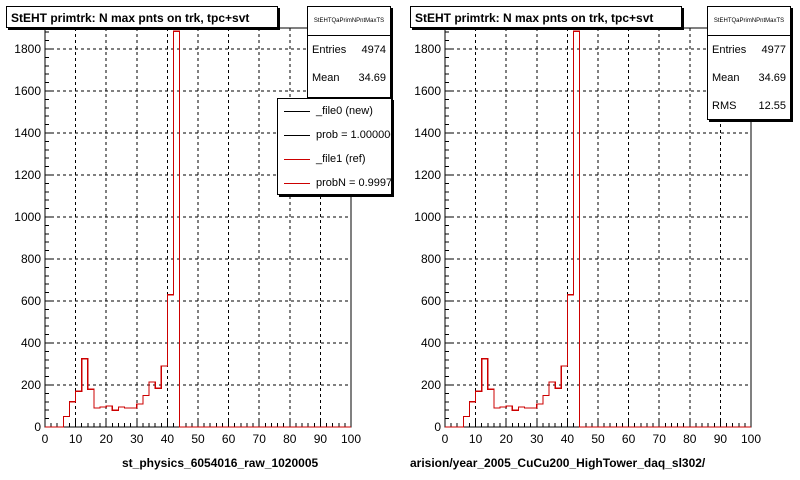 The height and width of the screenshot is (480, 800). Describe the element at coordinates (341, 159) in the screenshot. I see `legend-label: _file1 (ref)` at that location.